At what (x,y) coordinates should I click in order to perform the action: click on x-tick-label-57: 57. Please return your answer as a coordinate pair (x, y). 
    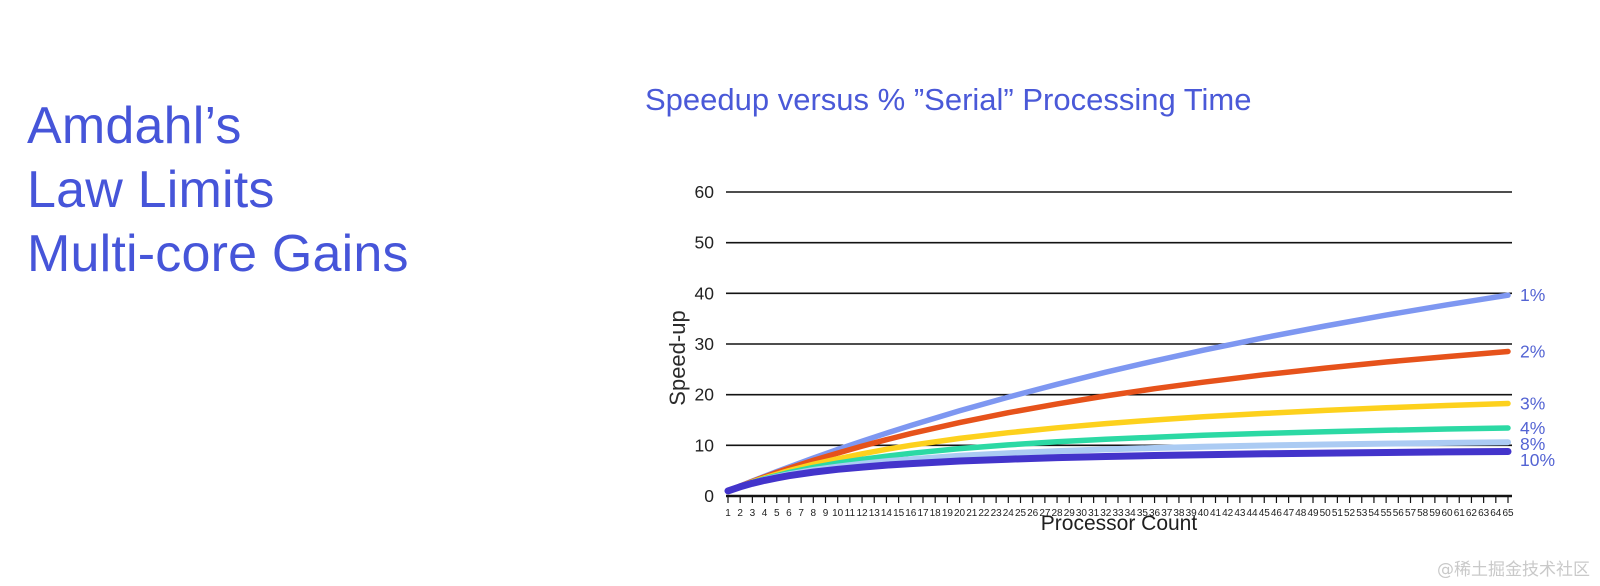
    Looking at the image, I should click on (1411, 513).